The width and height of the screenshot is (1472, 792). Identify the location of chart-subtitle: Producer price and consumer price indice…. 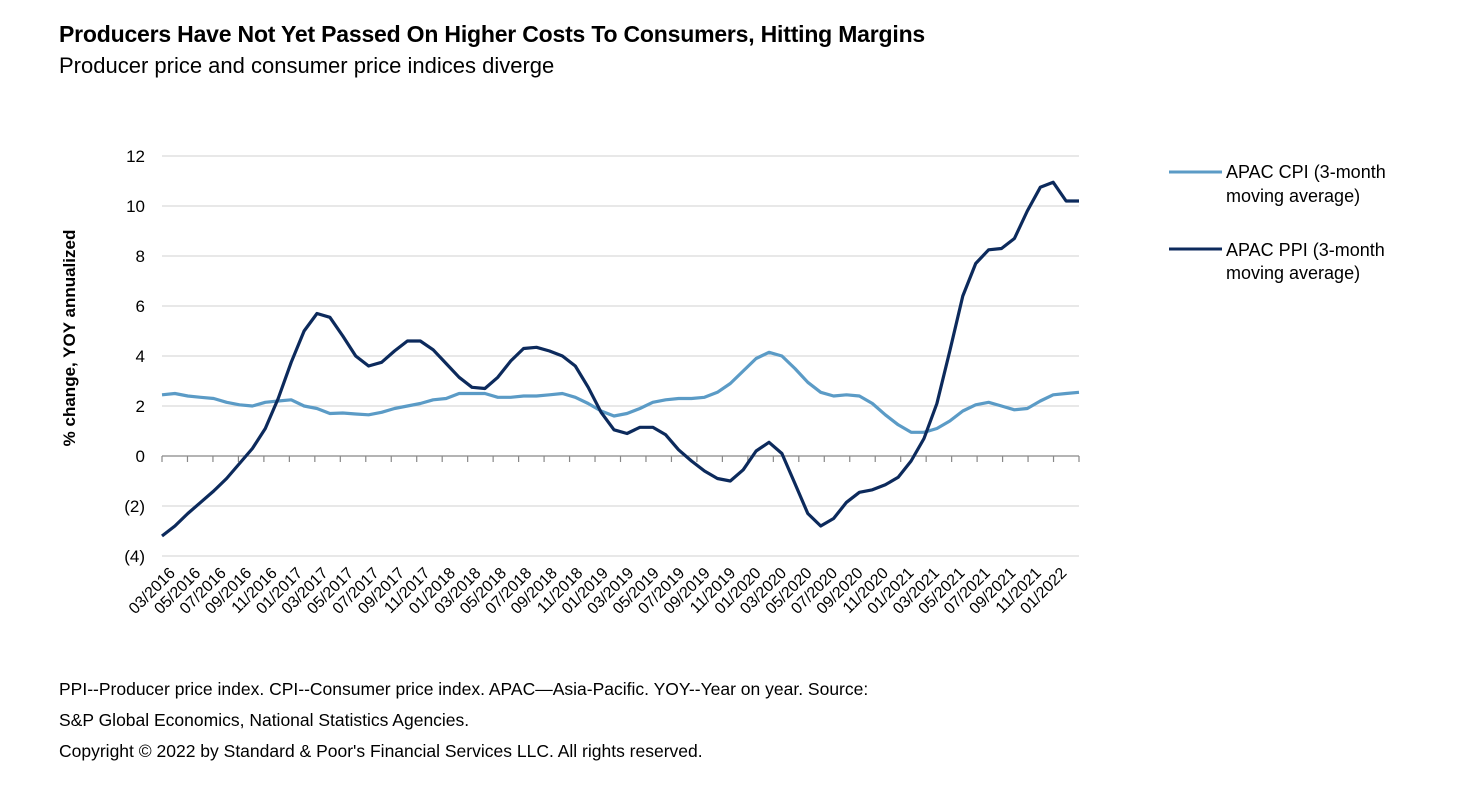
(307, 65).